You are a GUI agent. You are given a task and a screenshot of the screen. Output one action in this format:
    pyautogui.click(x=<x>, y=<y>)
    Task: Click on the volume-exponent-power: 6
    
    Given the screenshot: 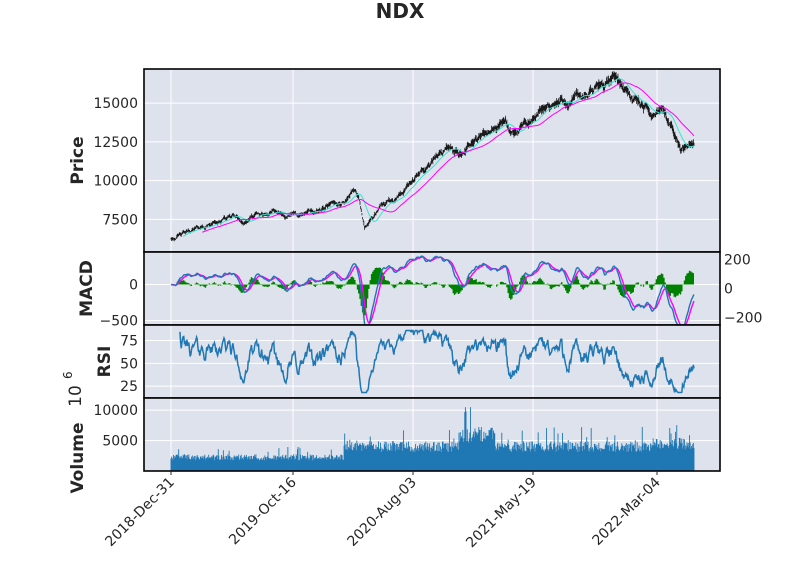 What is the action you would take?
    pyautogui.click(x=68, y=375)
    